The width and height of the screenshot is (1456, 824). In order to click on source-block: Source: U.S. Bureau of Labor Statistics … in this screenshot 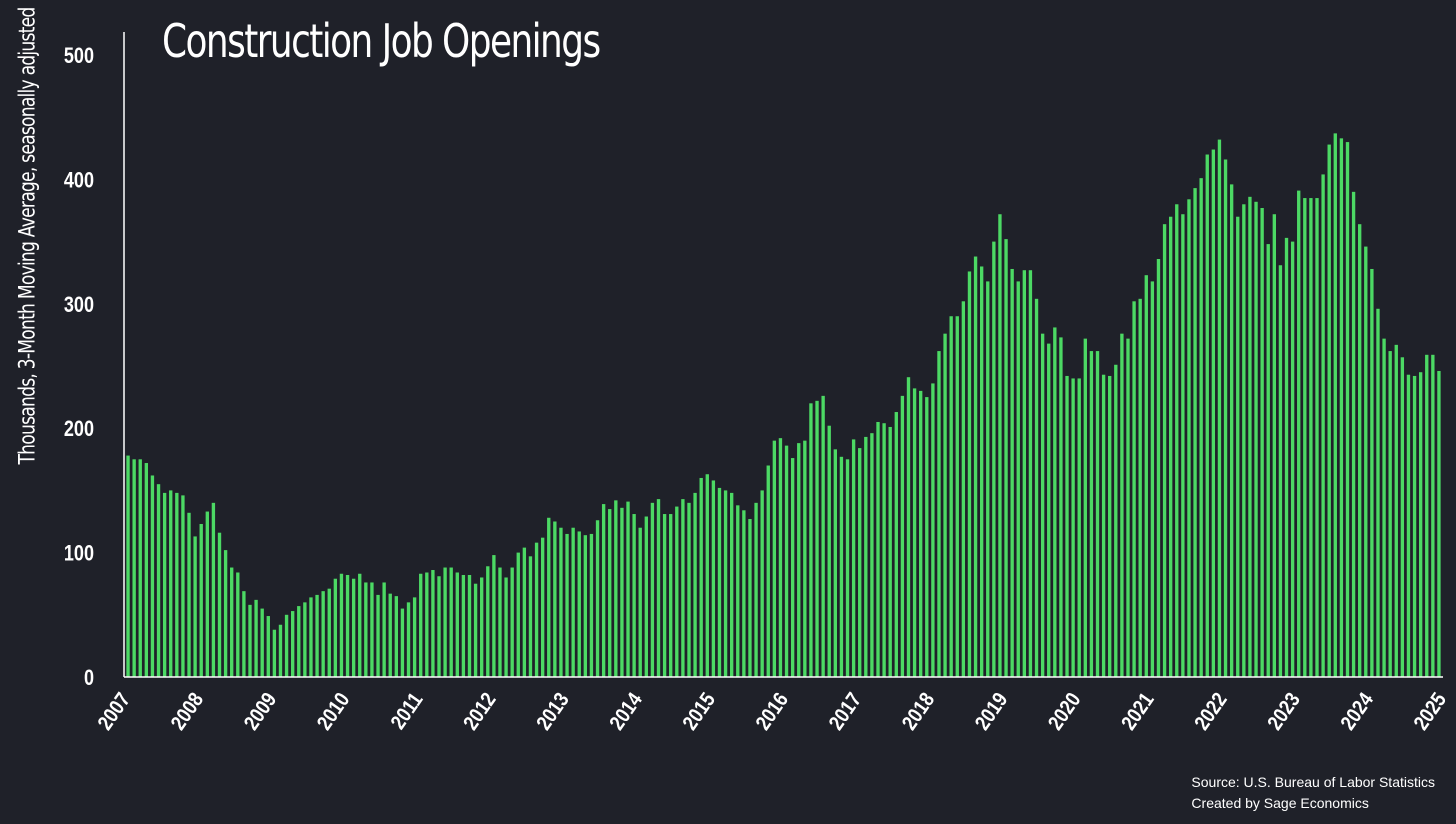, I will do `click(1313, 793)`.